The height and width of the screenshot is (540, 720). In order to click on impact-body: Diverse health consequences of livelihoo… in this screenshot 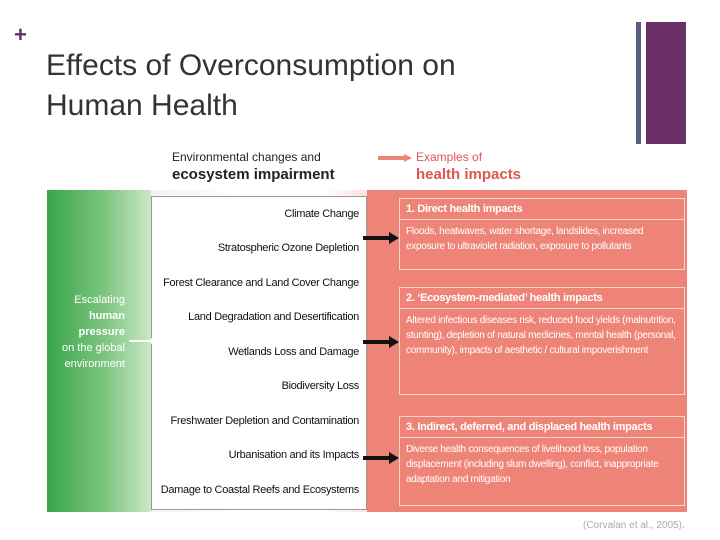, I will do `click(532, 464)`.